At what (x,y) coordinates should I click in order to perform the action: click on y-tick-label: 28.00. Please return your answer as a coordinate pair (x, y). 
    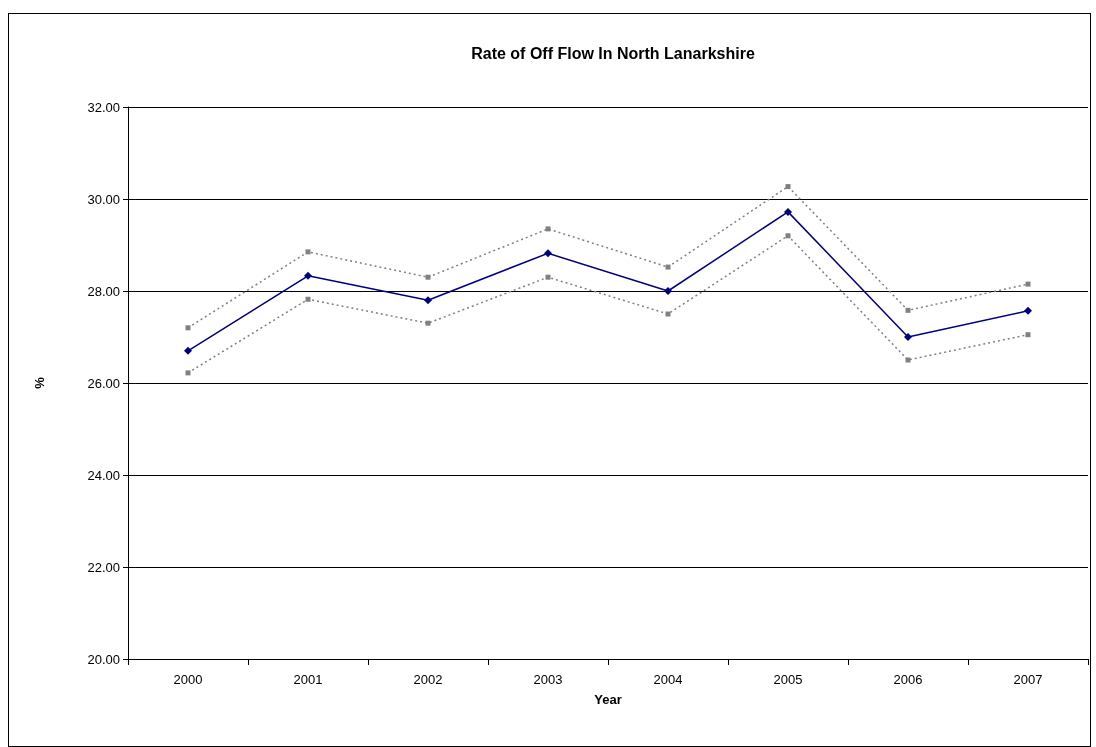
    Looking at the image, I should click on (103, 291).